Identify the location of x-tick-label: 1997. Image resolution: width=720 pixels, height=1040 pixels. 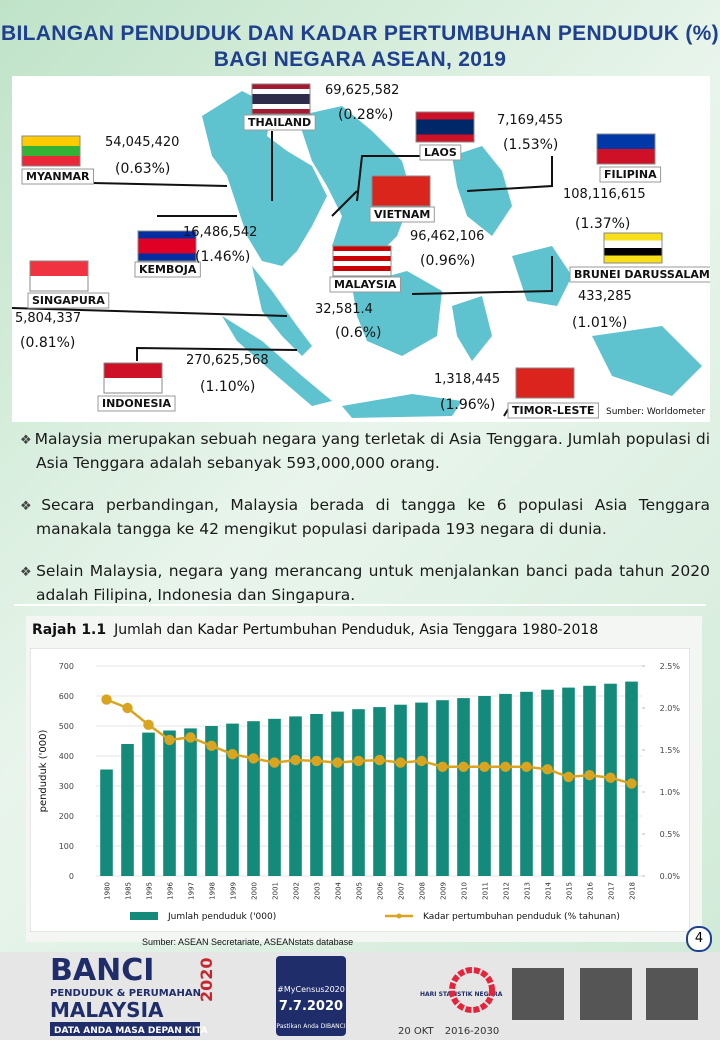
(192, 891).